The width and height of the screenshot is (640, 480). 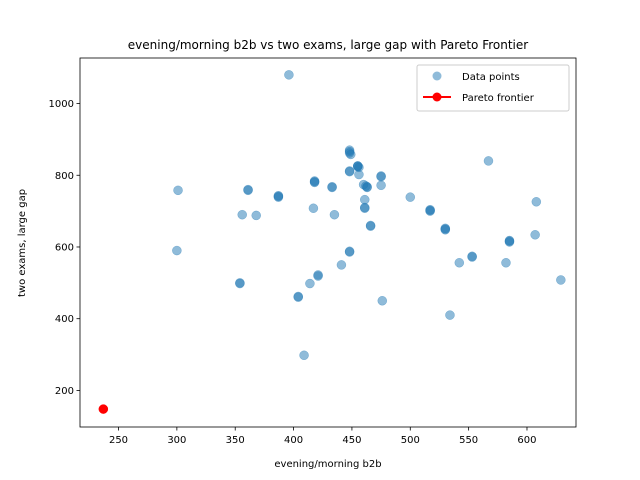 I want to click on y-tick-label: 200, so click(x=64, y=391).